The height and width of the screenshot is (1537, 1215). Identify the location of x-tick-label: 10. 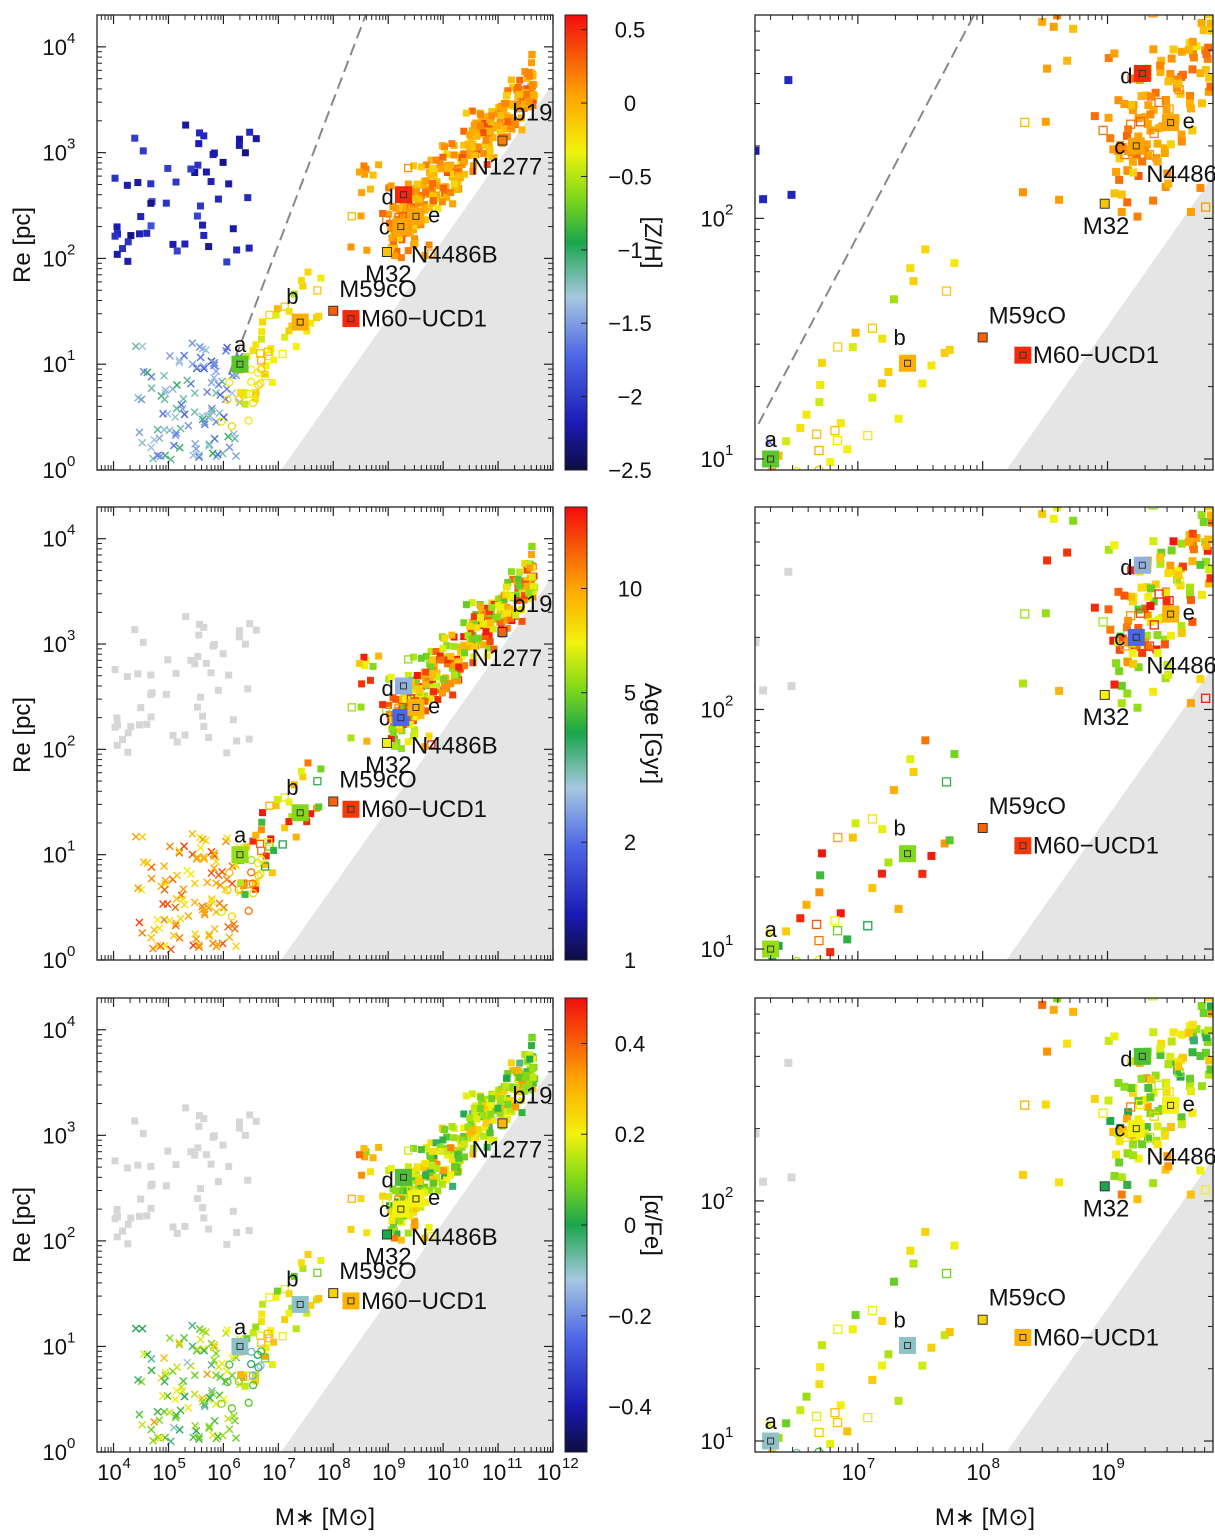
(1103, 1472).